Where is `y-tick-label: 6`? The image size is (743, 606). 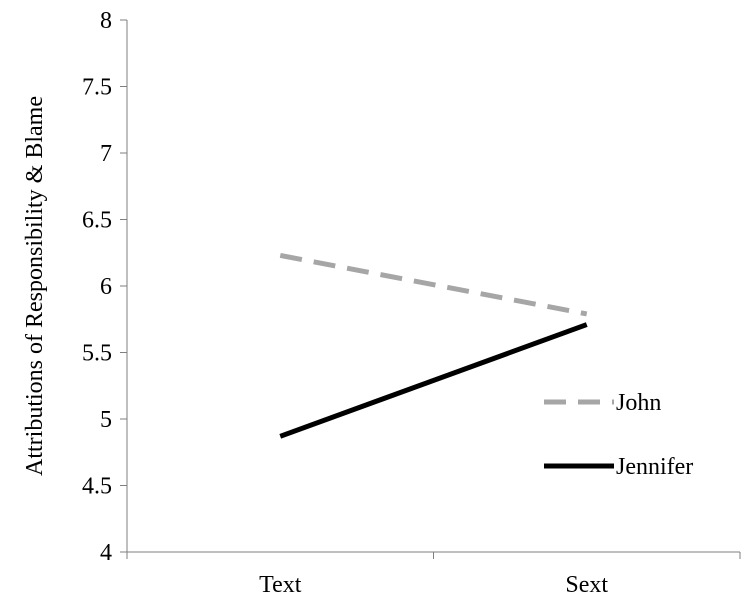
y-tick-label: 6 is located at coordinates (106, 287).